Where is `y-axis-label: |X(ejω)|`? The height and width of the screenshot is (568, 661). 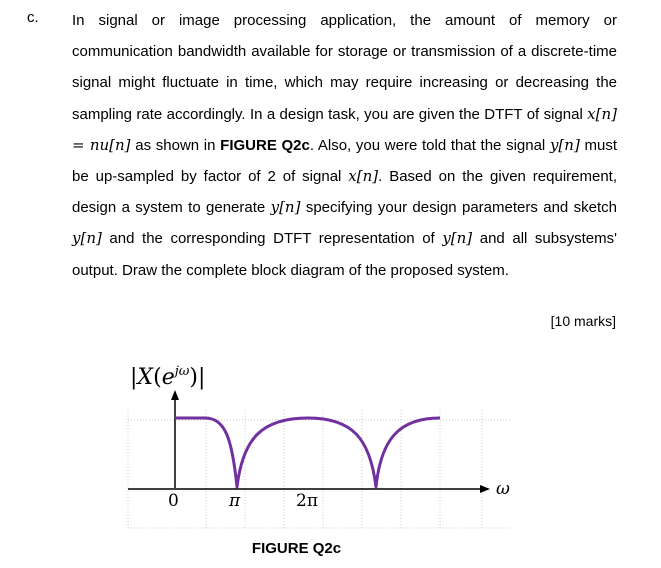 y-axis-label: |X(ejω)| is located at coordinates (167, 377).